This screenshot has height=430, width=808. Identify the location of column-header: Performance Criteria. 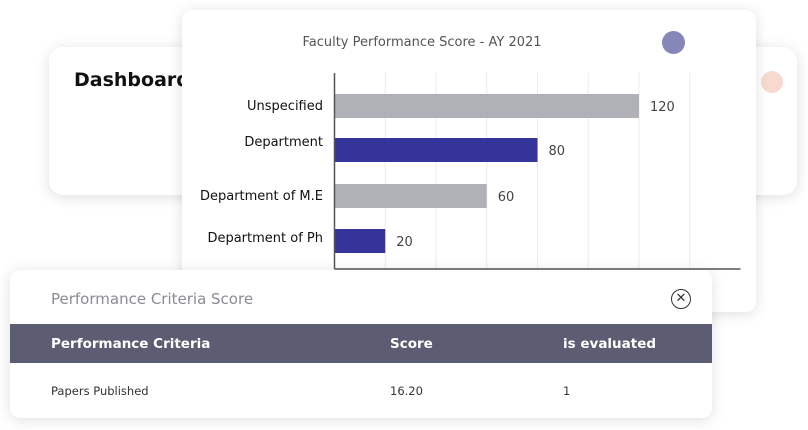
(131, 344).